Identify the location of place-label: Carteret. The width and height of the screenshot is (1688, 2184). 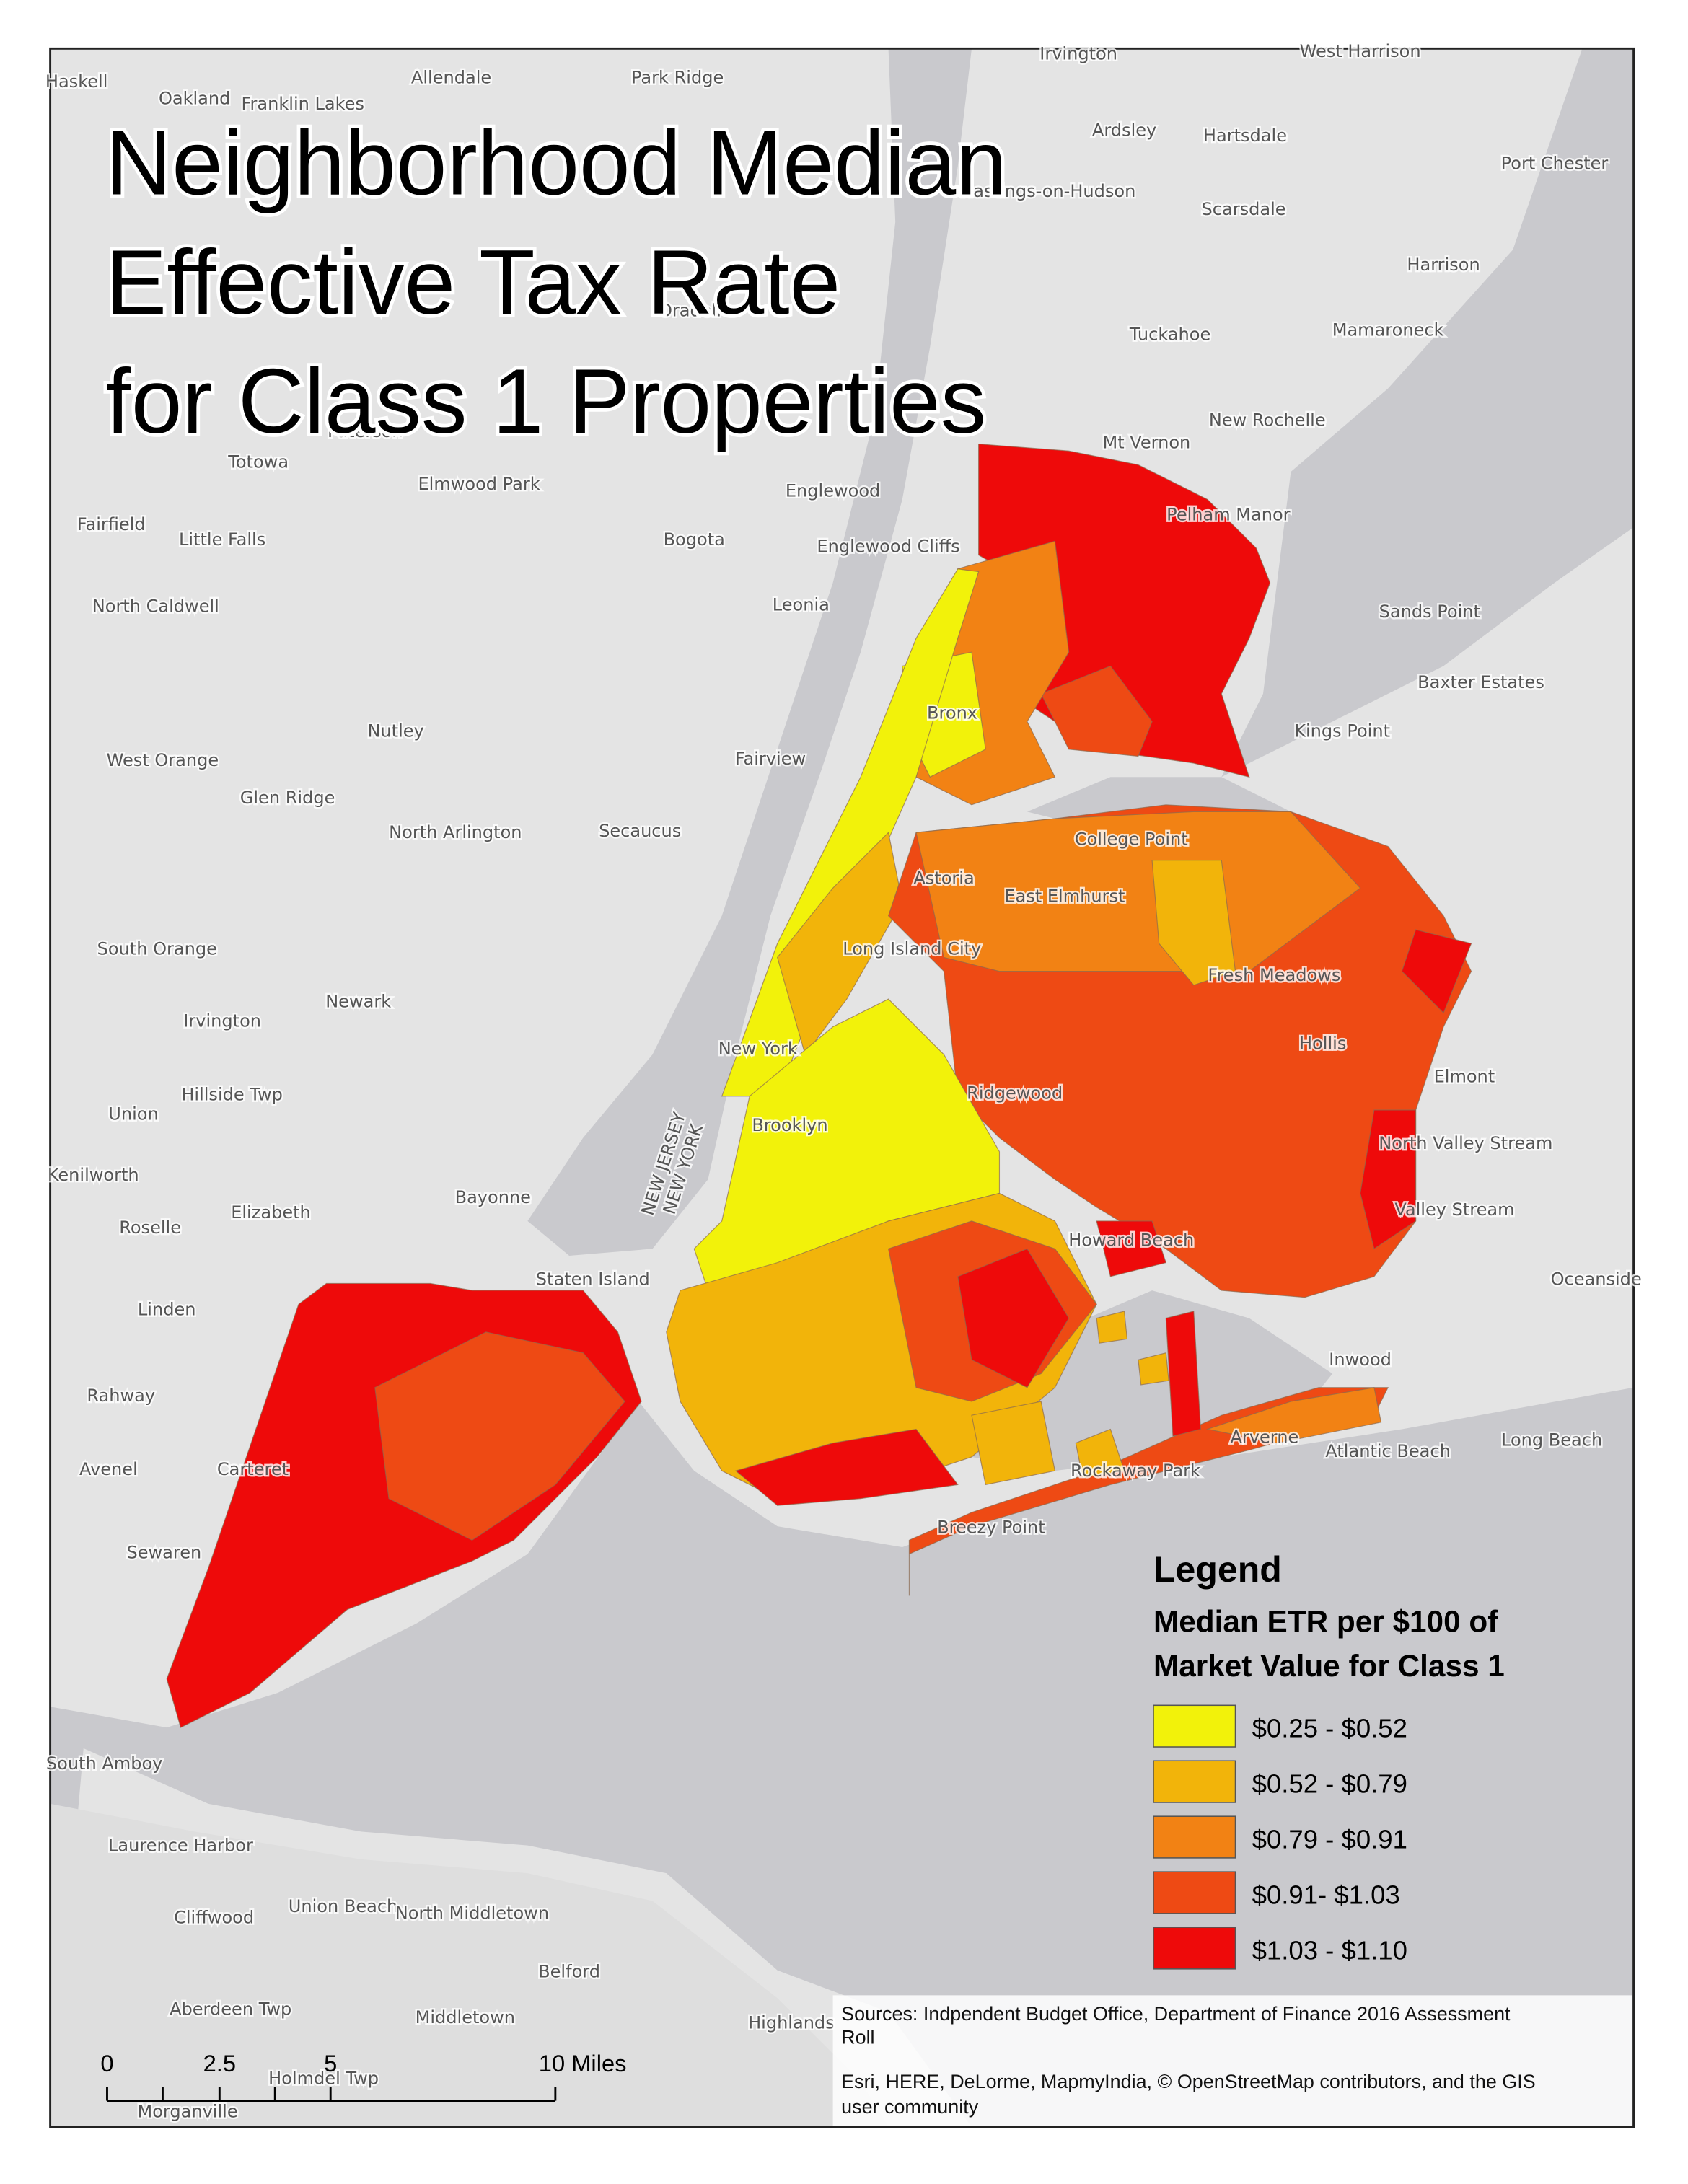
(253, 1469).